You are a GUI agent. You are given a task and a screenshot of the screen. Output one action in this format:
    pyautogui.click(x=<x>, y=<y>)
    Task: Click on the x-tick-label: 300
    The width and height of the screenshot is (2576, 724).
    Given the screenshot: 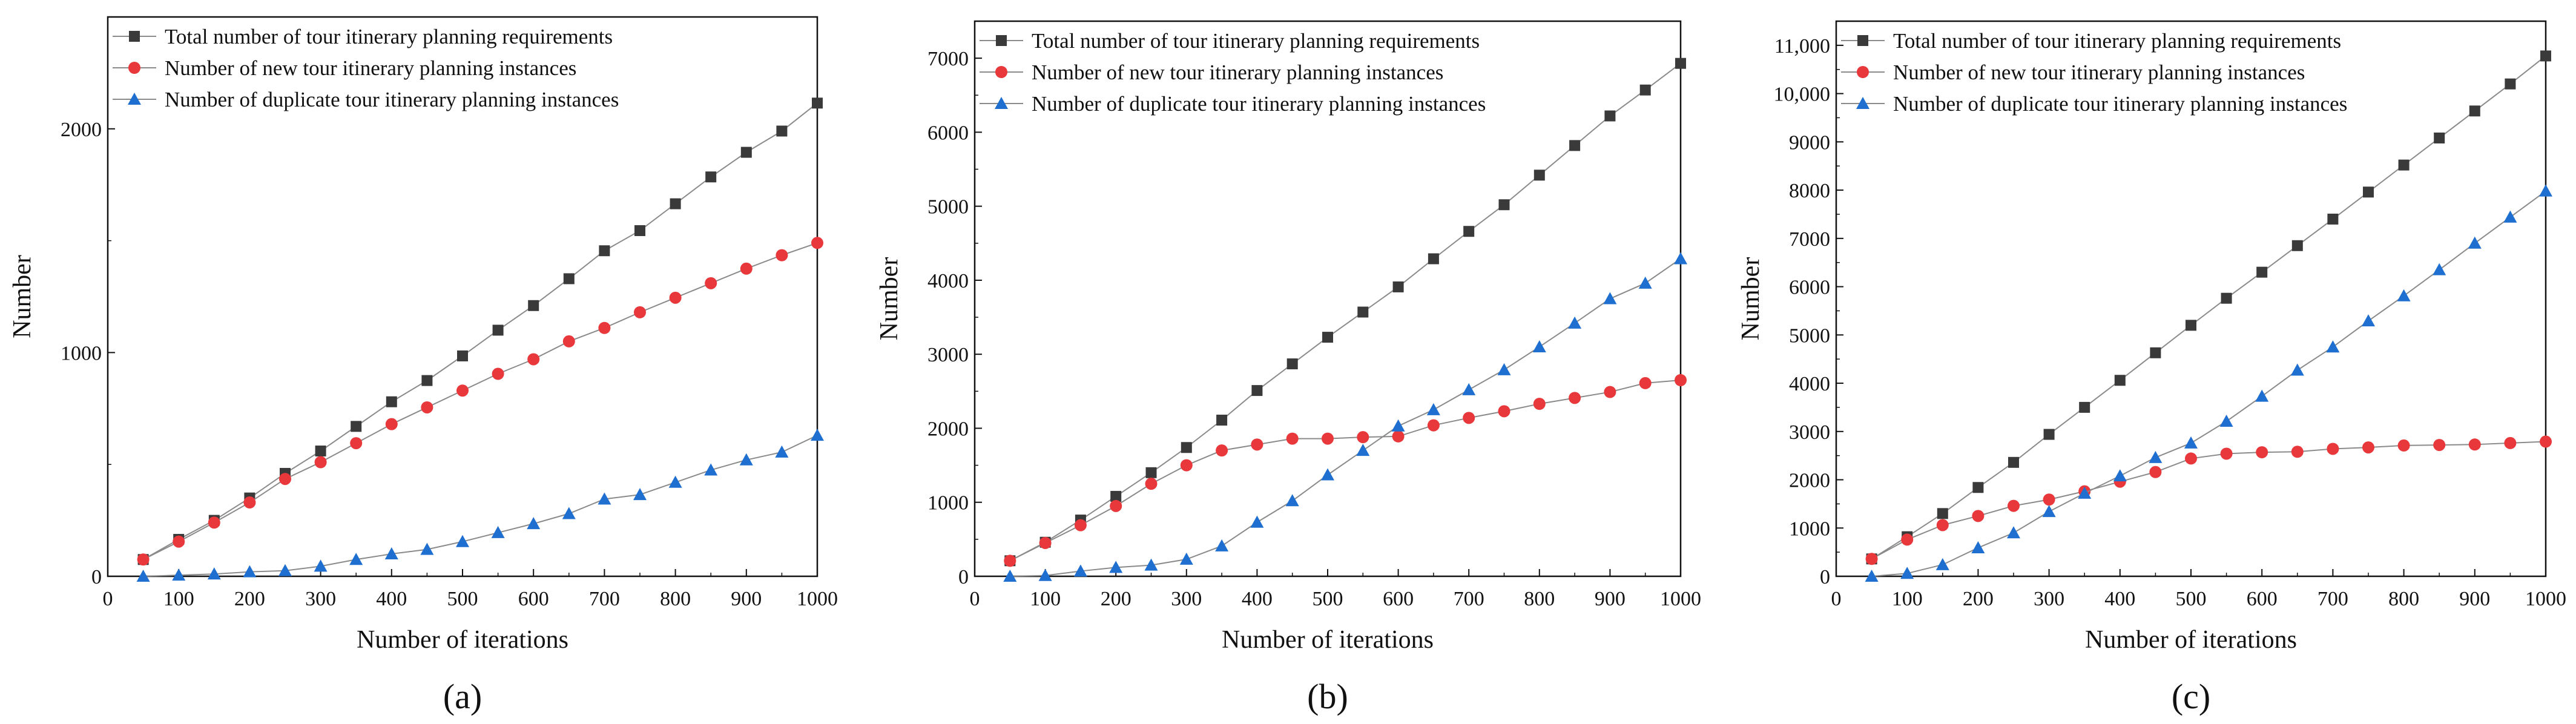 What is the action you would take?
    pyautogui.click(x=320, y=599)
    